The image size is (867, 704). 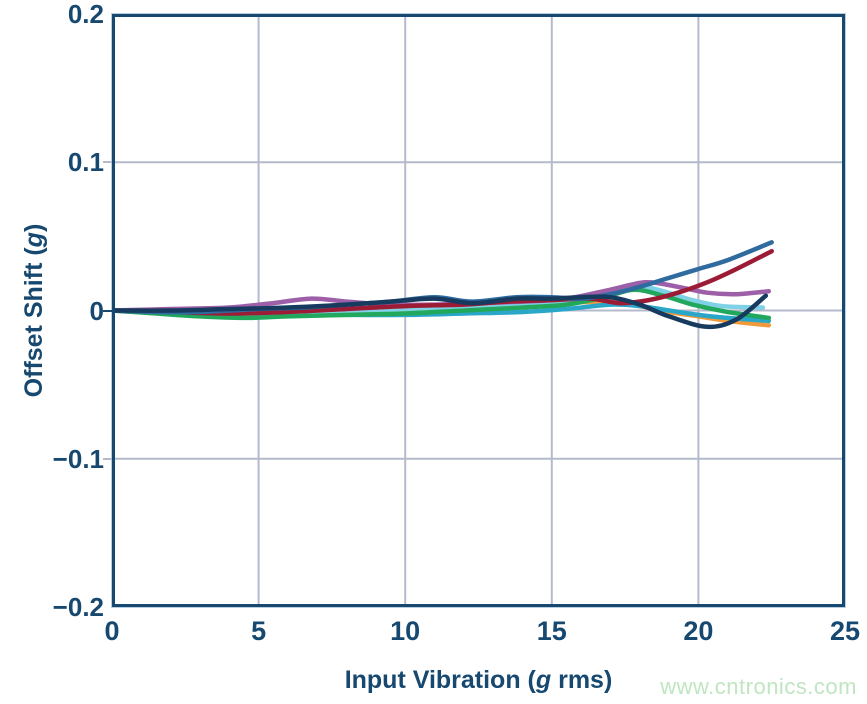 I want to click on x-axis-title: Input Vibration (g rms), so click(x=478, y=680).